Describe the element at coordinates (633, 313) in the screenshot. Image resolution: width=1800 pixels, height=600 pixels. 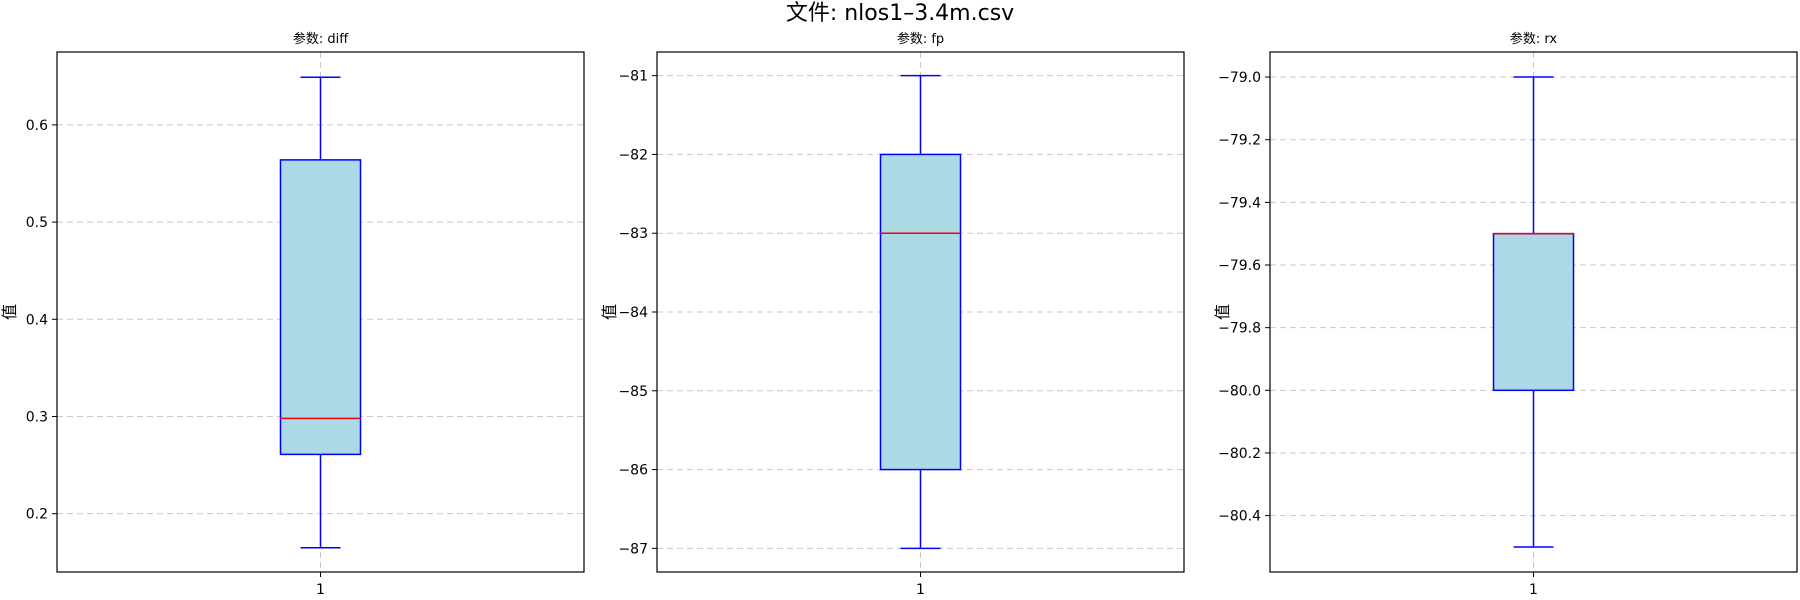
I see `y-tick-label: −84` at that location.